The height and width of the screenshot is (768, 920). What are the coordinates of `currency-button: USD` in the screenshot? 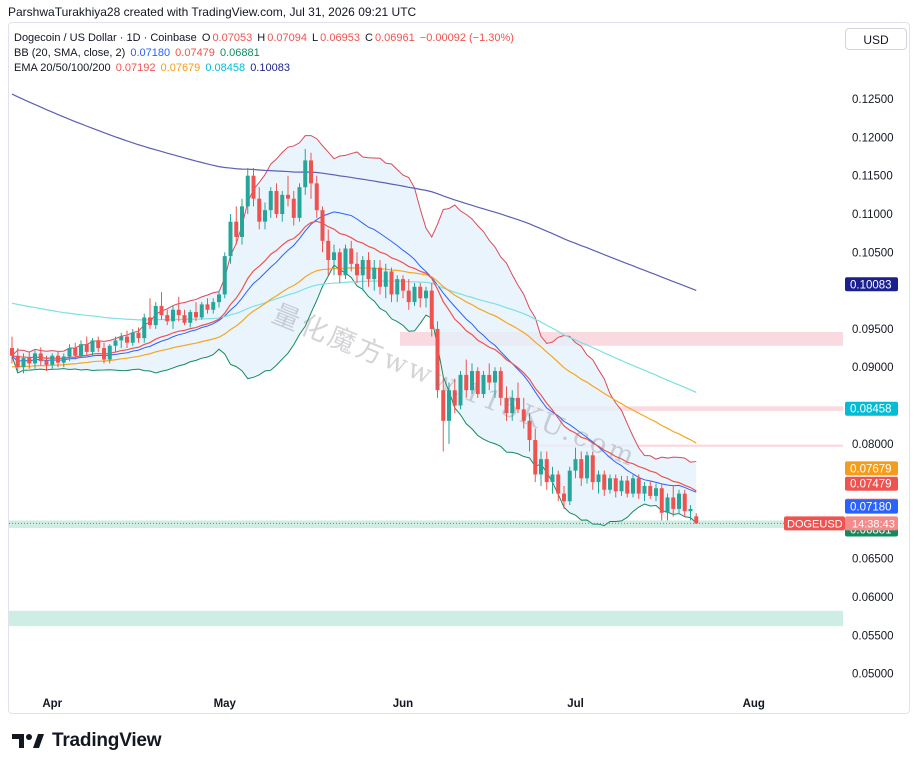 It's located at (876, 39).